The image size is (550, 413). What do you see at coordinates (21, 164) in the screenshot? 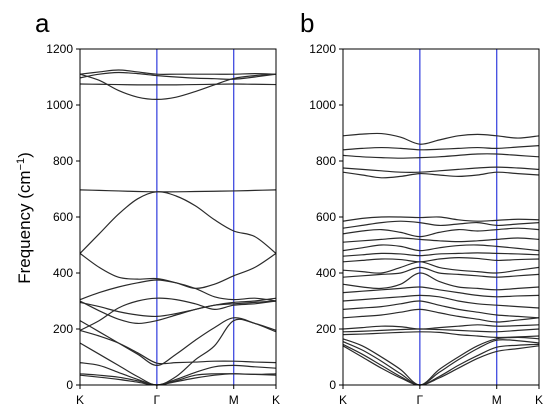
I see `y-axis-label-sup: −1` at bounding box center [21, 164].